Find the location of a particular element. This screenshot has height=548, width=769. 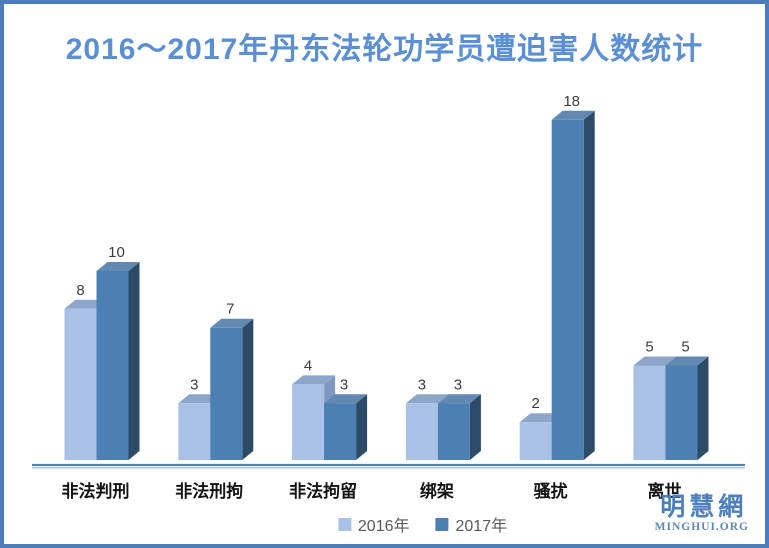

value-label: 18 is located at coordinates (571, 101).